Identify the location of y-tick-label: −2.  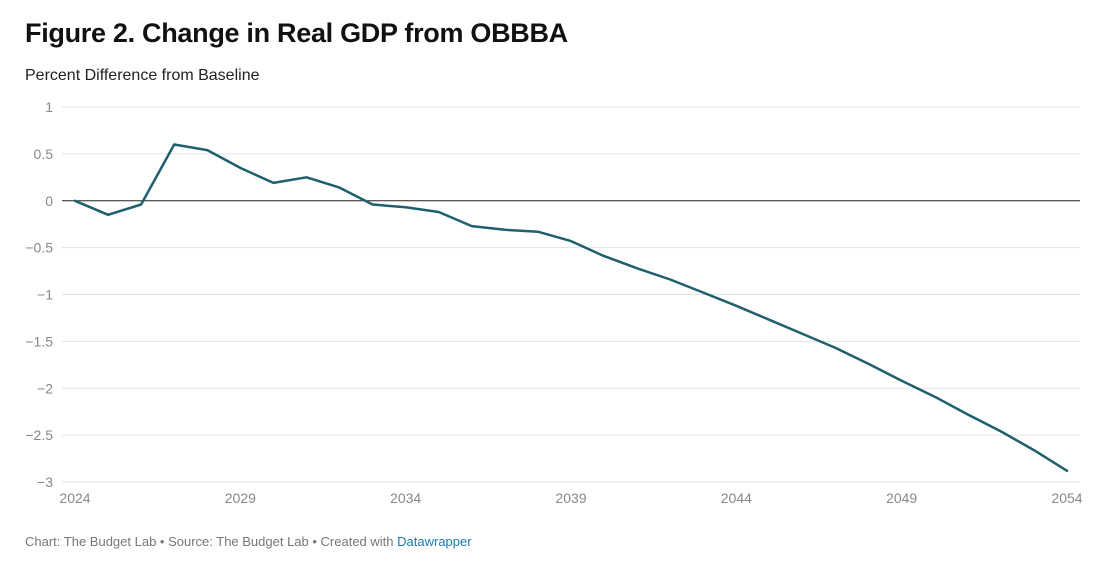
(45, 388).